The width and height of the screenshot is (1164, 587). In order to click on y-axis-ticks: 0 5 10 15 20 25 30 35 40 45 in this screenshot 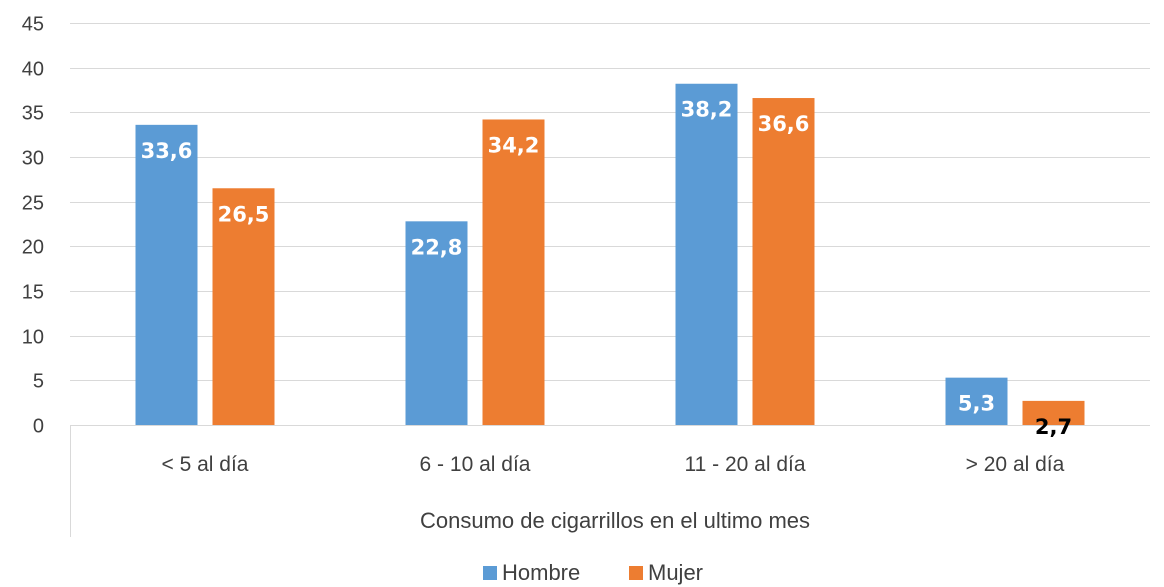, I will do `click(33, 226)`.